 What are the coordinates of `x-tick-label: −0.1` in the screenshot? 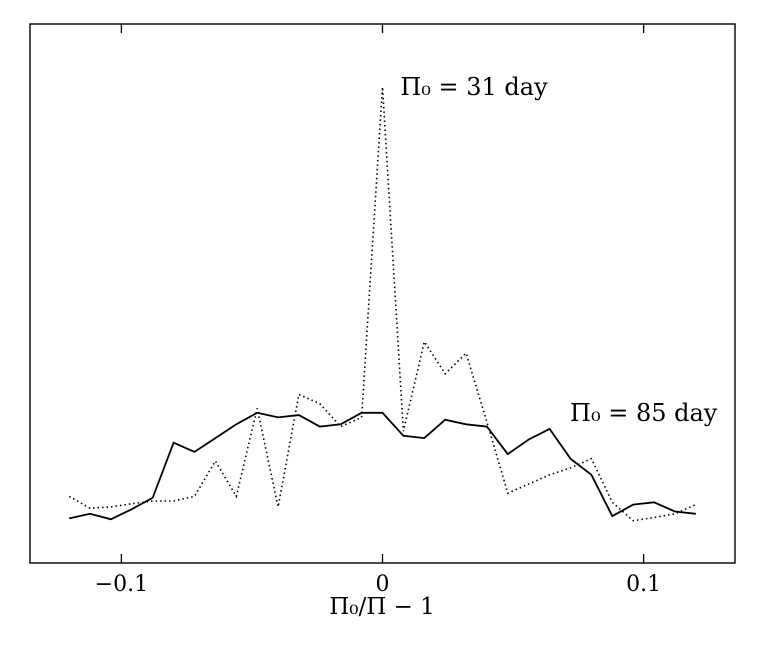 It's located at (121, 584).